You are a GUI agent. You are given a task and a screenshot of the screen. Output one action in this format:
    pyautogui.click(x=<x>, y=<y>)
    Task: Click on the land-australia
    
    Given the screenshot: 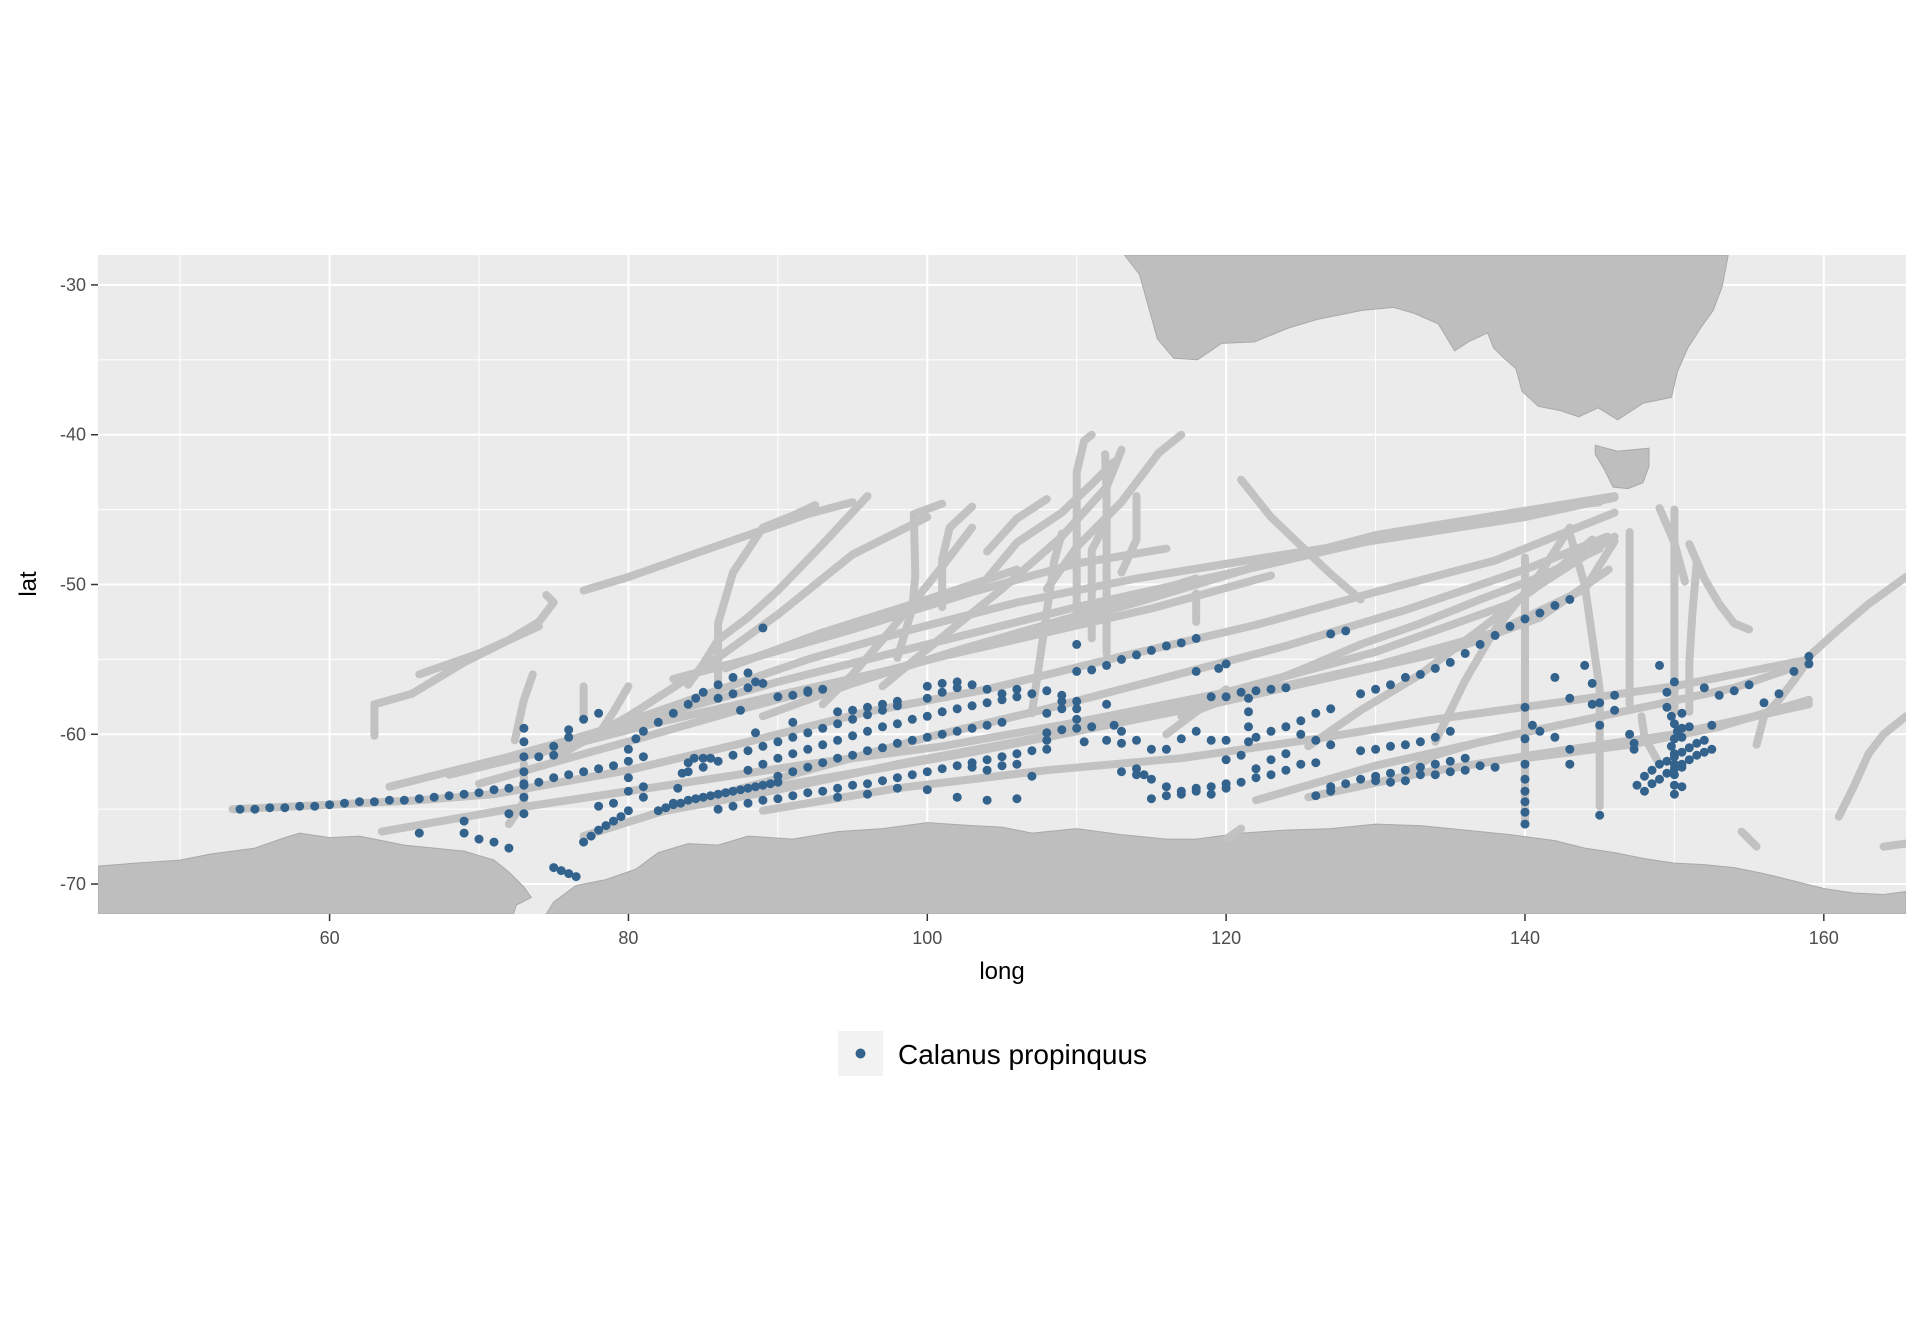 What is the action you would take?
    pyautogui.click(x=1426, y=338)
    